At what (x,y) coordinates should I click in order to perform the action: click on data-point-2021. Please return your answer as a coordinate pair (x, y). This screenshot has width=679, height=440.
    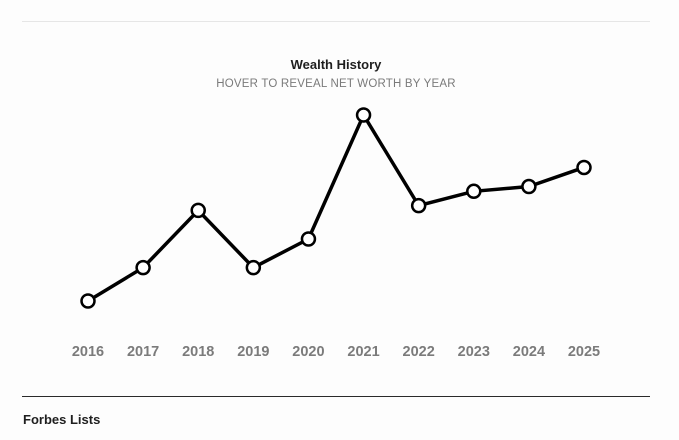
    Looking at the image, I should click on (363, 115).